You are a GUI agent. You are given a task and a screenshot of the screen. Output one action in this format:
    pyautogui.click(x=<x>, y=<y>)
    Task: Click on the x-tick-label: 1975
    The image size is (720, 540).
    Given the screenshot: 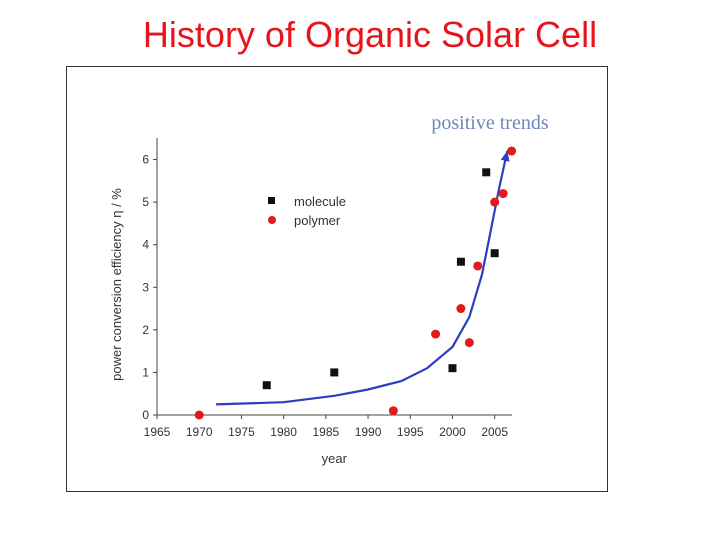 What is the action you would take?
    pyautogui.click(x=241, y=432)
    